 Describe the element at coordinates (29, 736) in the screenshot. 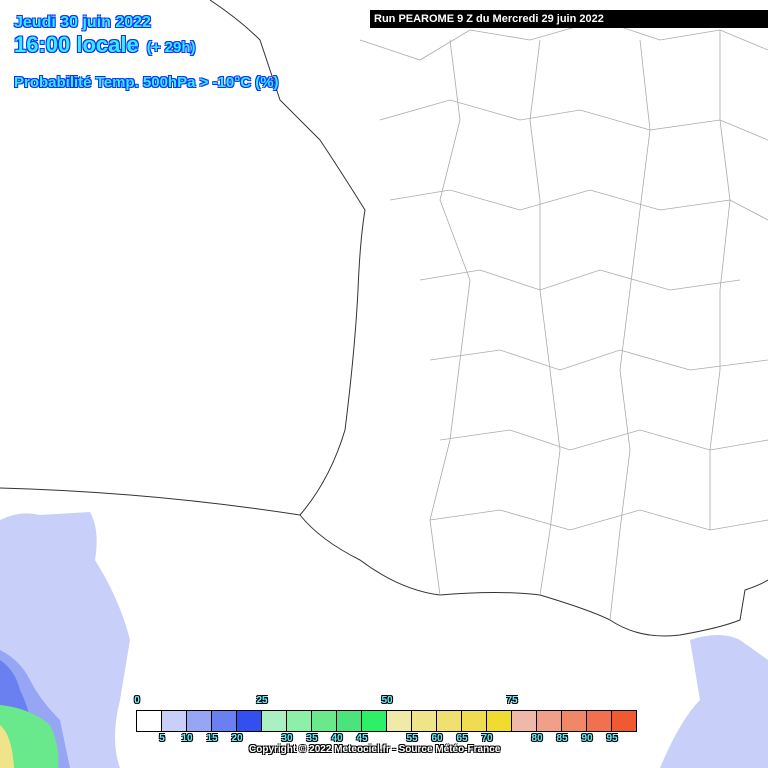

I see `field-green` at that location.